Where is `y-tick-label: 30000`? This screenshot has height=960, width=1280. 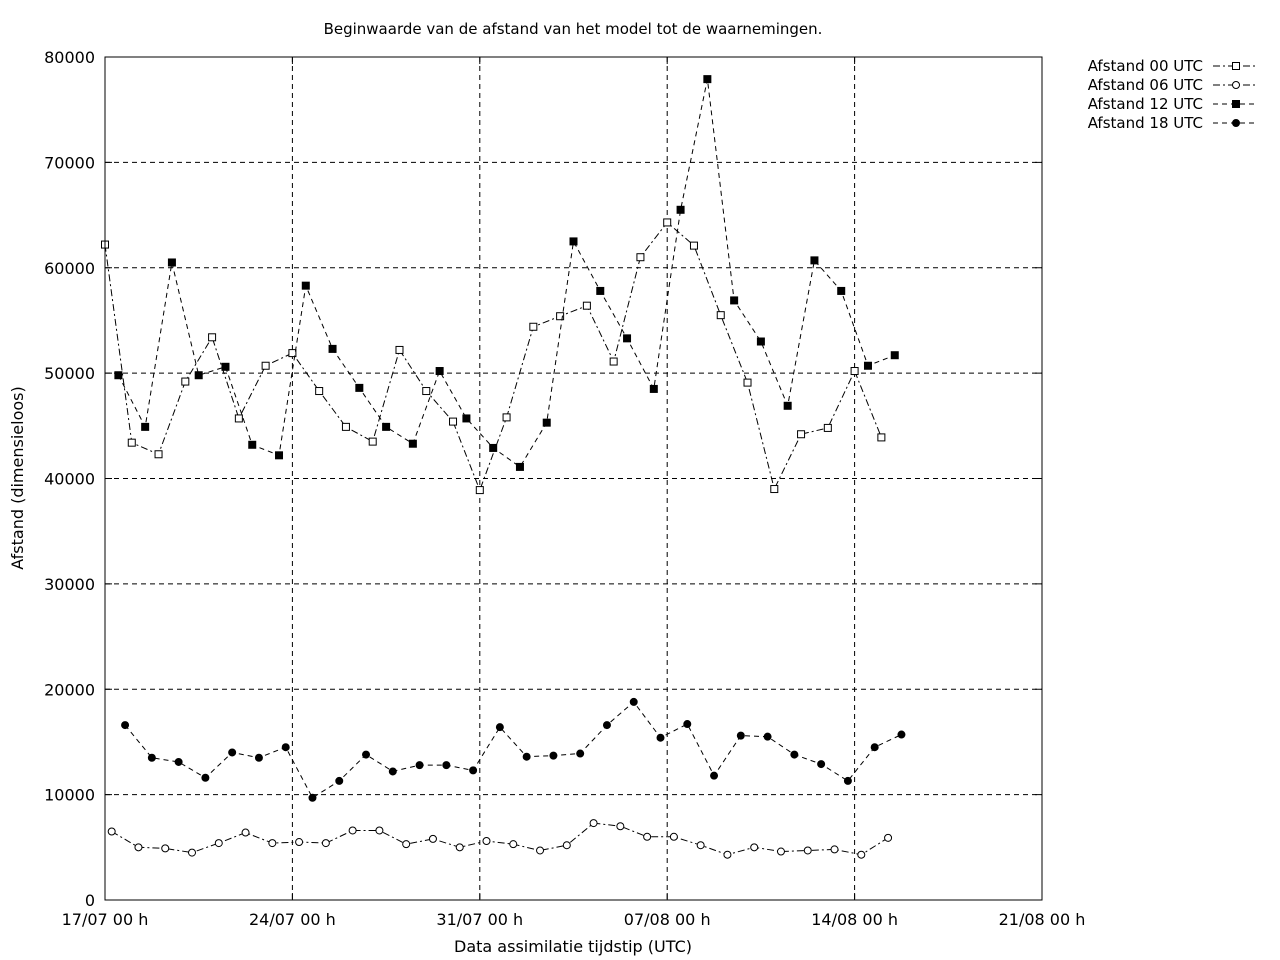 y-tick-label: 30000 is located at coordinates (69, 584).